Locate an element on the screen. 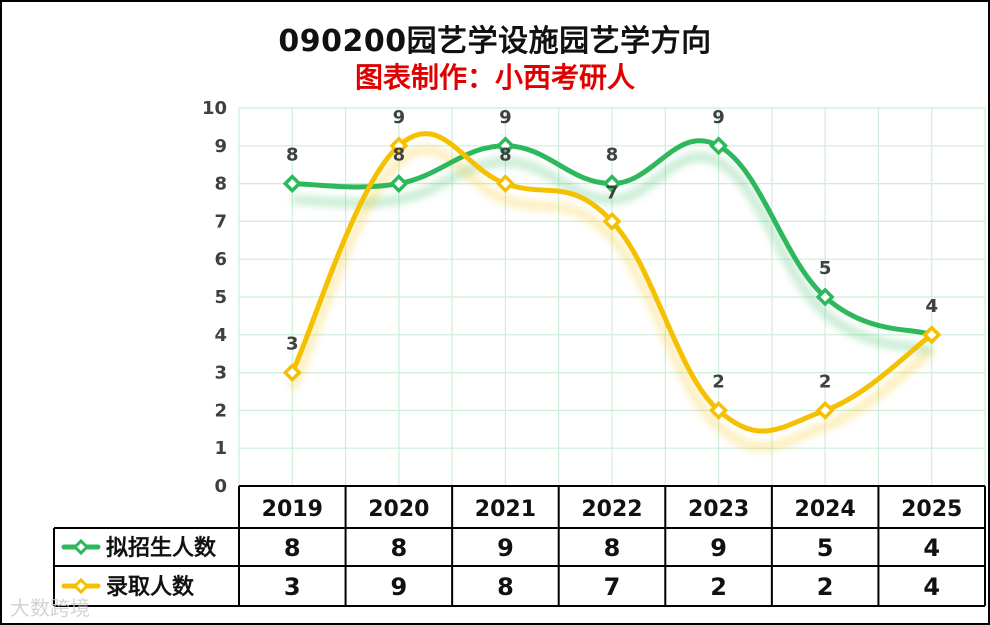 The width and height of the screenshot is (990, 625). y-tick-label: 7 is located at coordinates (220, 221).